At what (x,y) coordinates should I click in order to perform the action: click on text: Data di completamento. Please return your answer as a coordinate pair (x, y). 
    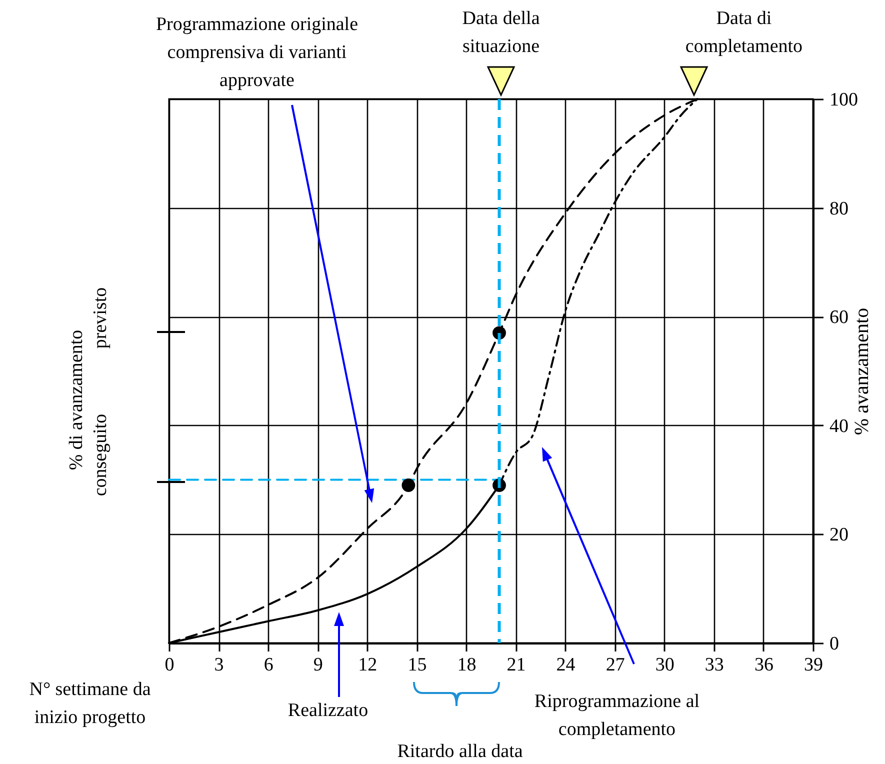
    Looking at the image, I should click on (744, 32).